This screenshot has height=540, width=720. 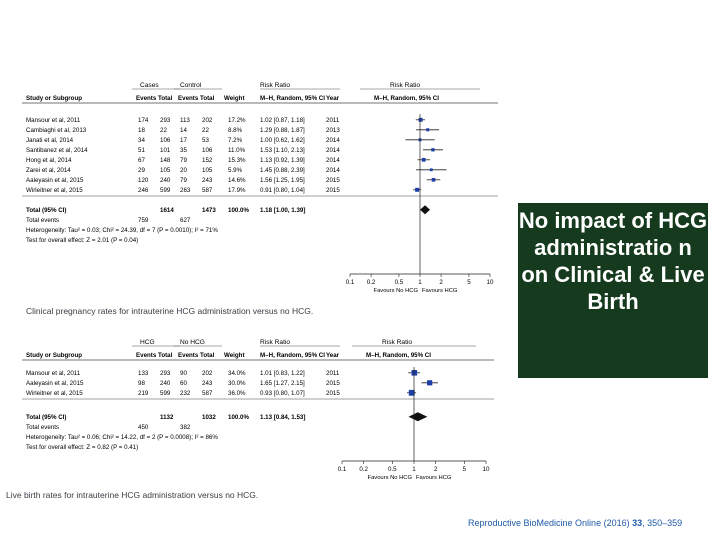 What do you see at coordinates (185, 220) in the screenshot?
I see `total-events-group2: 627` at bounding box center [185, 220].